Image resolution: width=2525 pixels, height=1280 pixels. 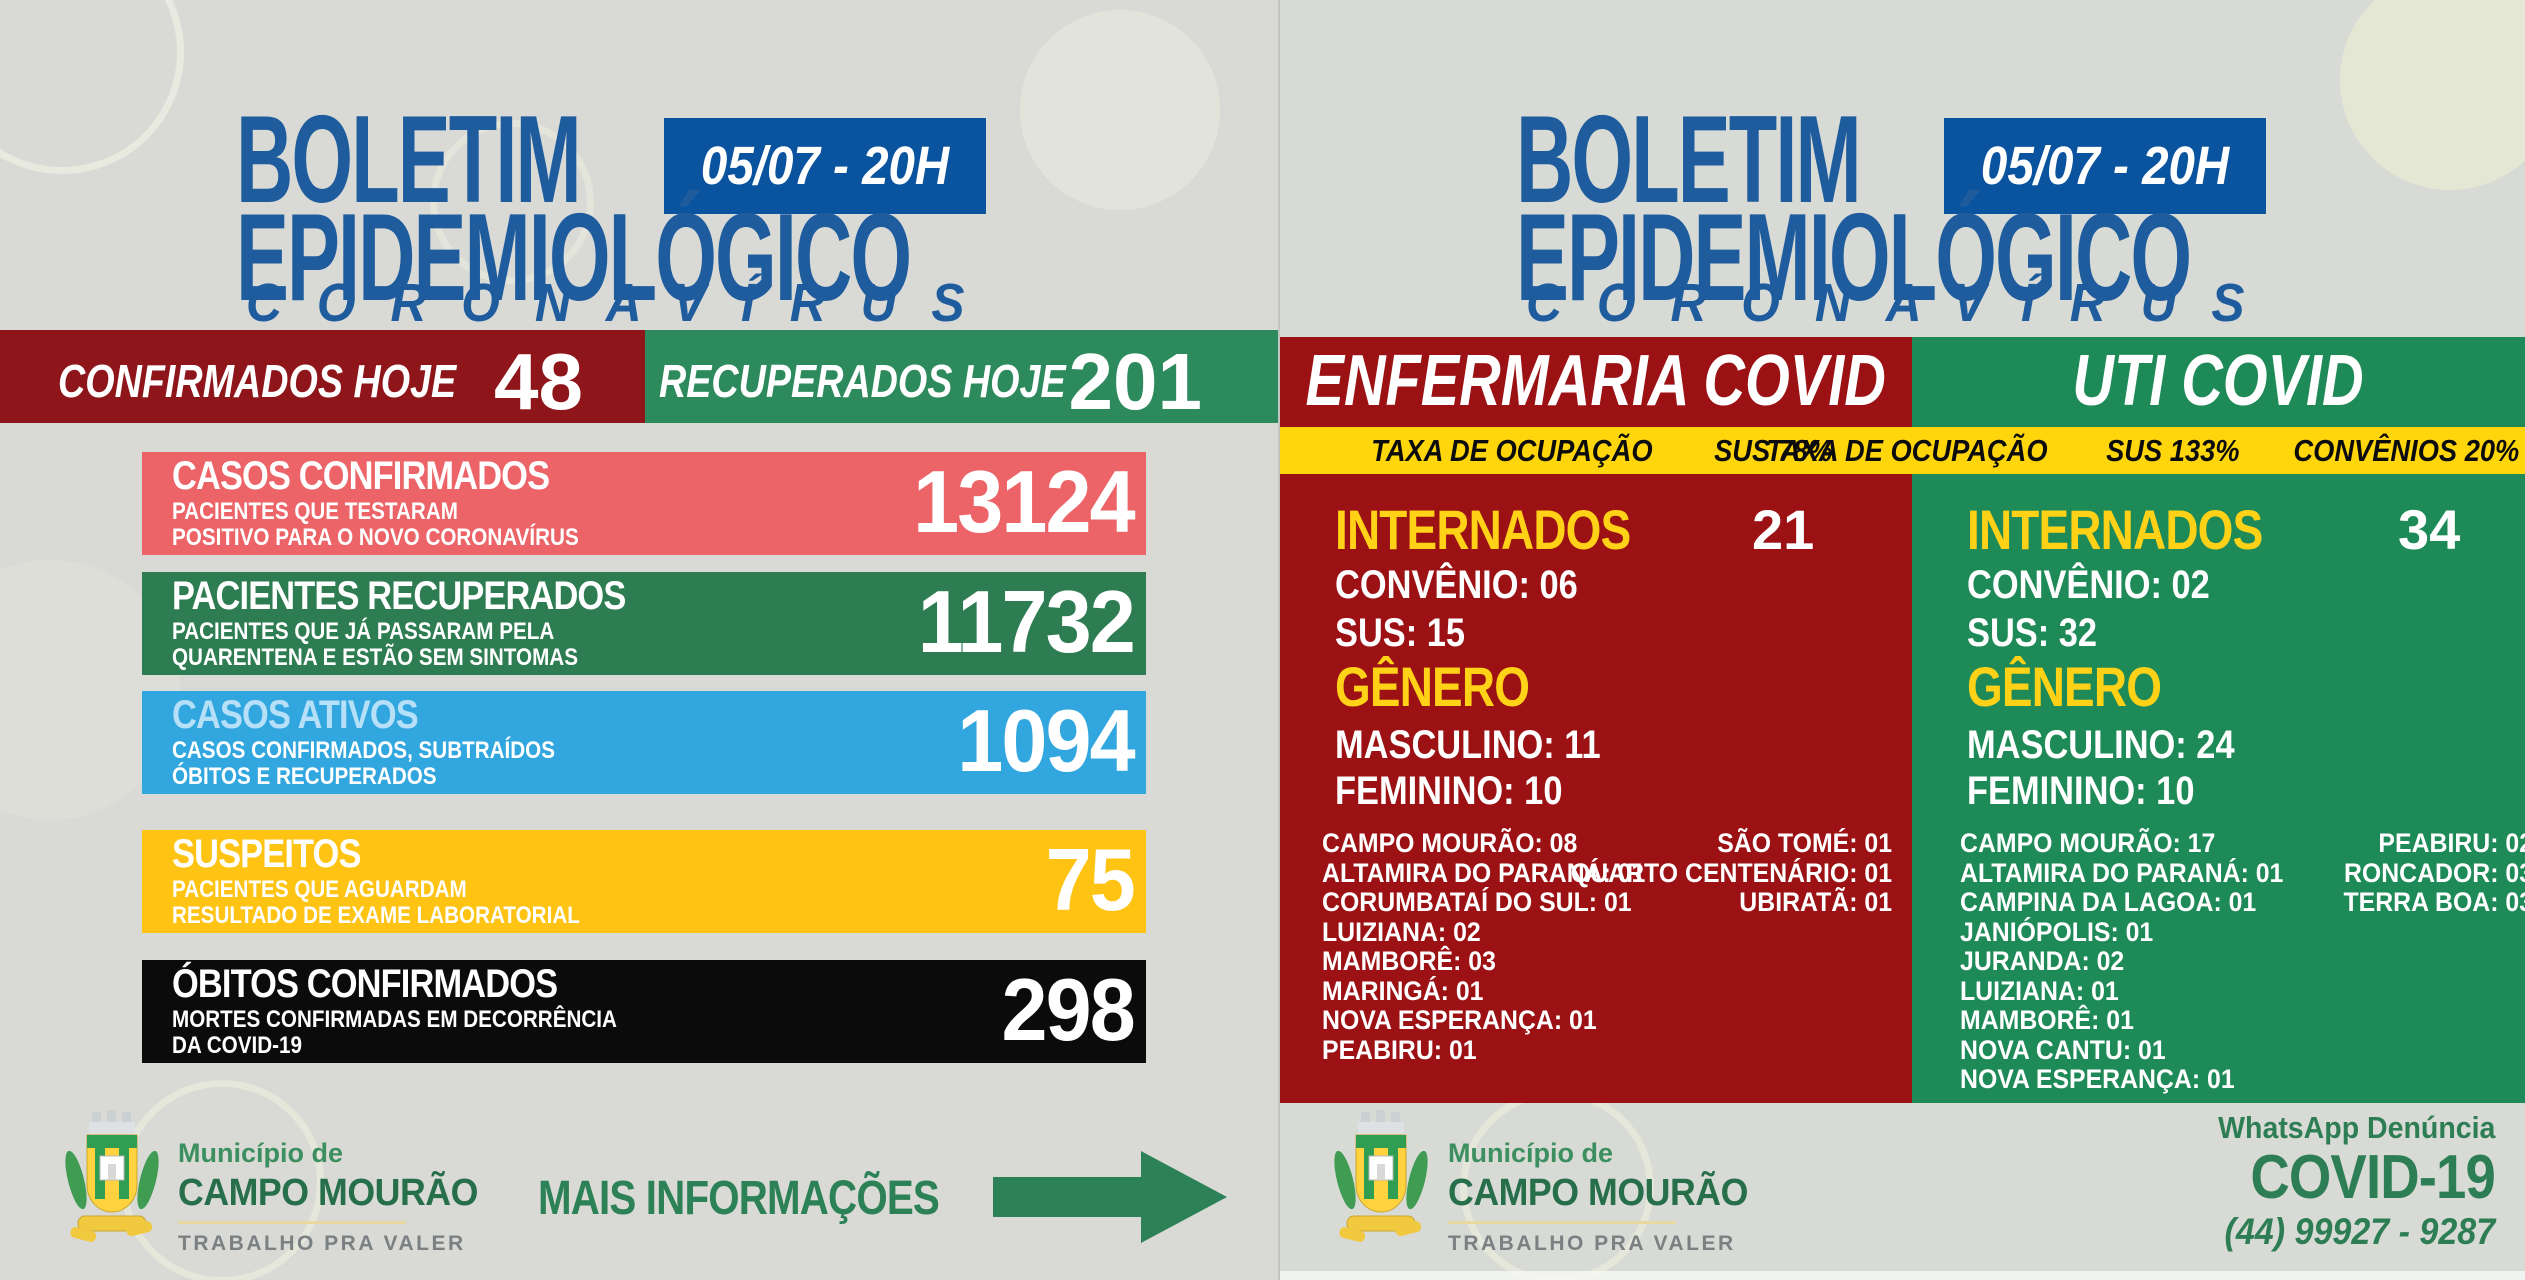 I want to click on occupancy-label: TAXA DE OCUPAÇÃO, so click(x=1512, y=450).